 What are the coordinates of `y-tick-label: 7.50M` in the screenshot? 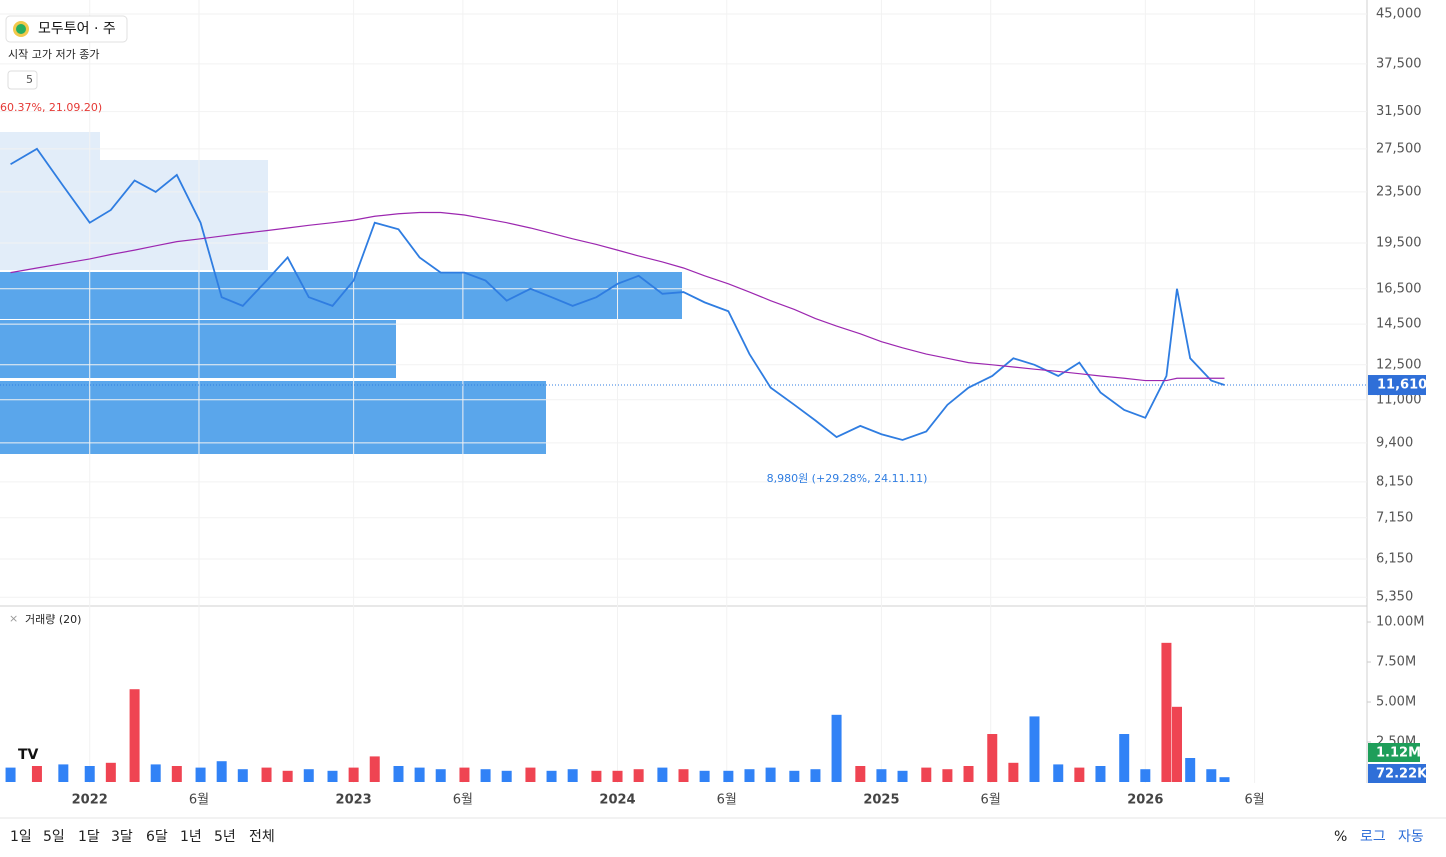 It's located at (1396, 662).